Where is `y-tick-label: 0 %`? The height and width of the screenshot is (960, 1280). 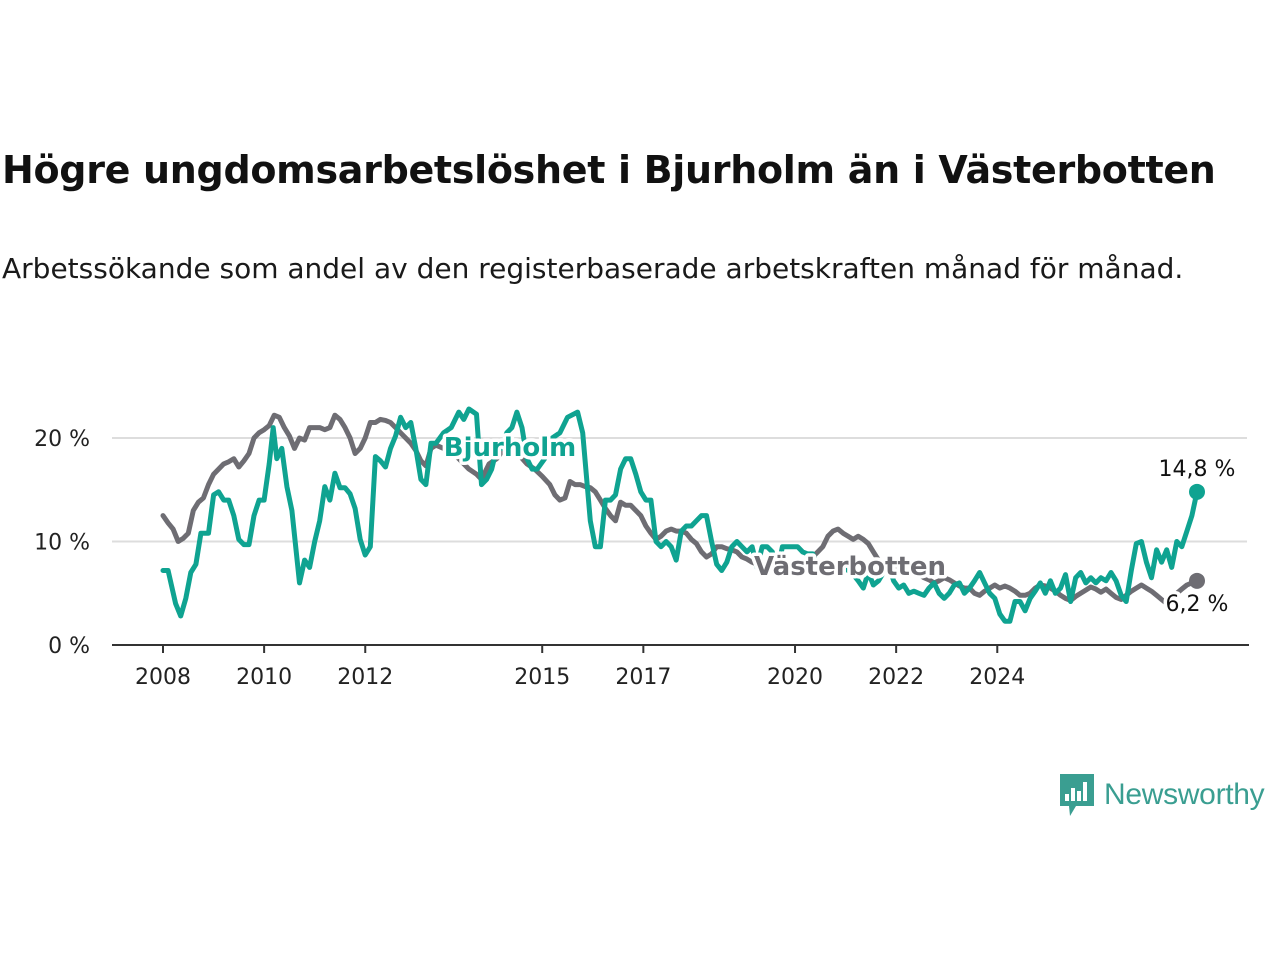 y-tick-label: 0 % is located at coordinates (69, 646).